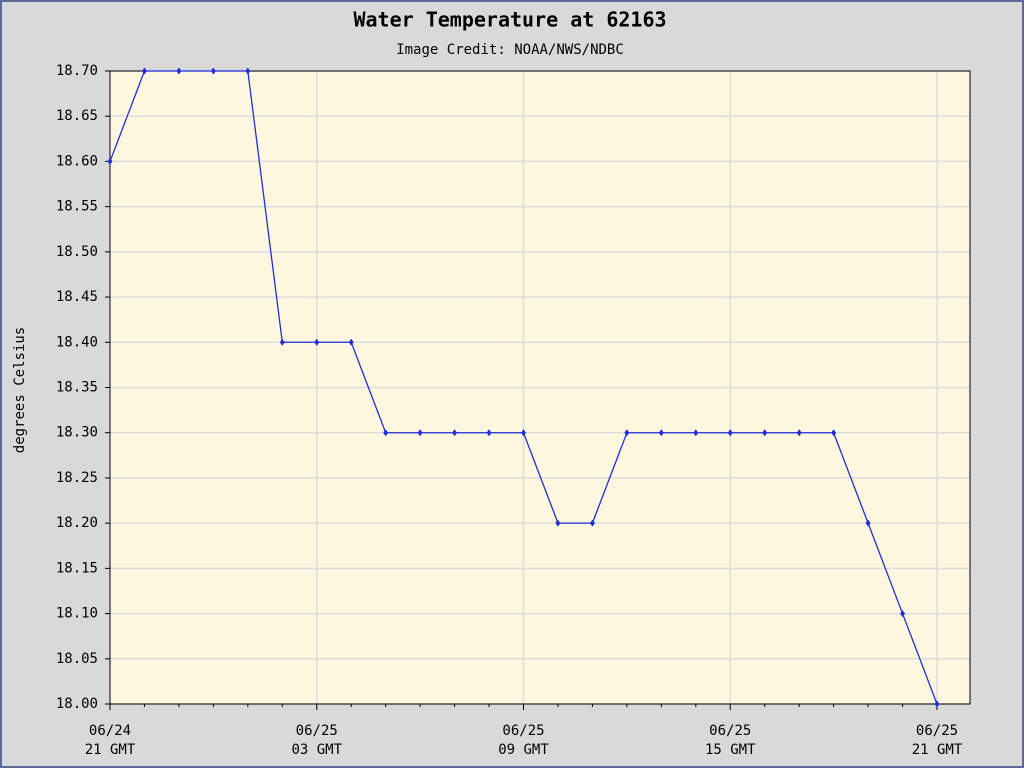 The image size is (1024, 768). I want to click on y-tick-label: 18.30, so click(77, 433).